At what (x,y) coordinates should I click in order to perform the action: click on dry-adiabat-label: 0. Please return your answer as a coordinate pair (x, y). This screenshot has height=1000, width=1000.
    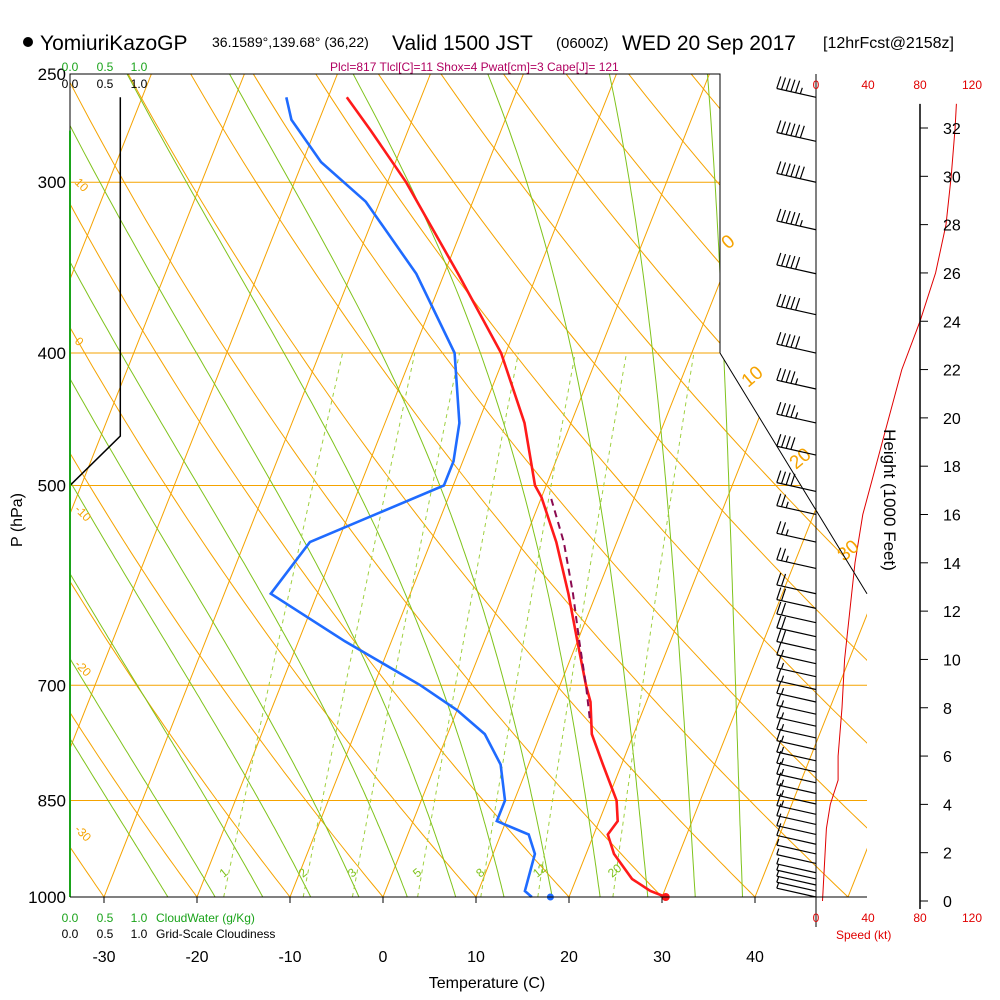
    Looking at the image, I should click on (79, 341).